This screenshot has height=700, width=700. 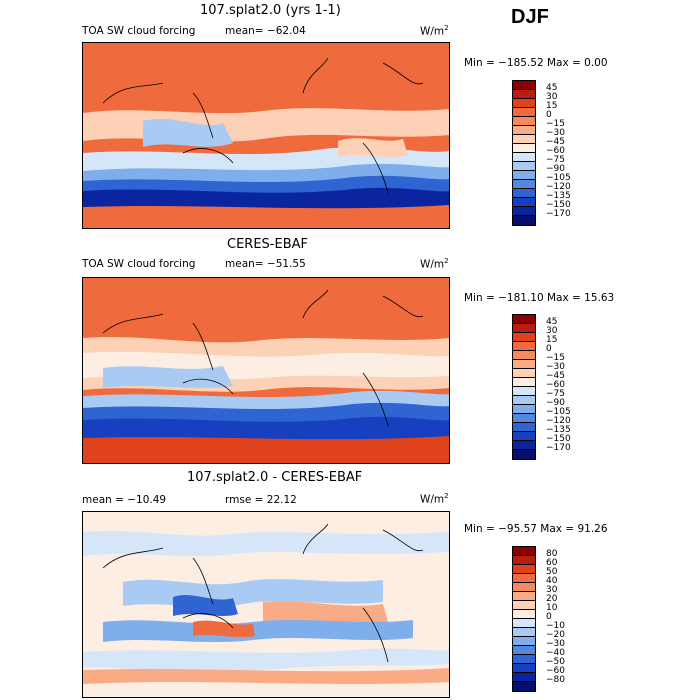 I want to click on panel3-colorbar, so click(x=524, y=619).